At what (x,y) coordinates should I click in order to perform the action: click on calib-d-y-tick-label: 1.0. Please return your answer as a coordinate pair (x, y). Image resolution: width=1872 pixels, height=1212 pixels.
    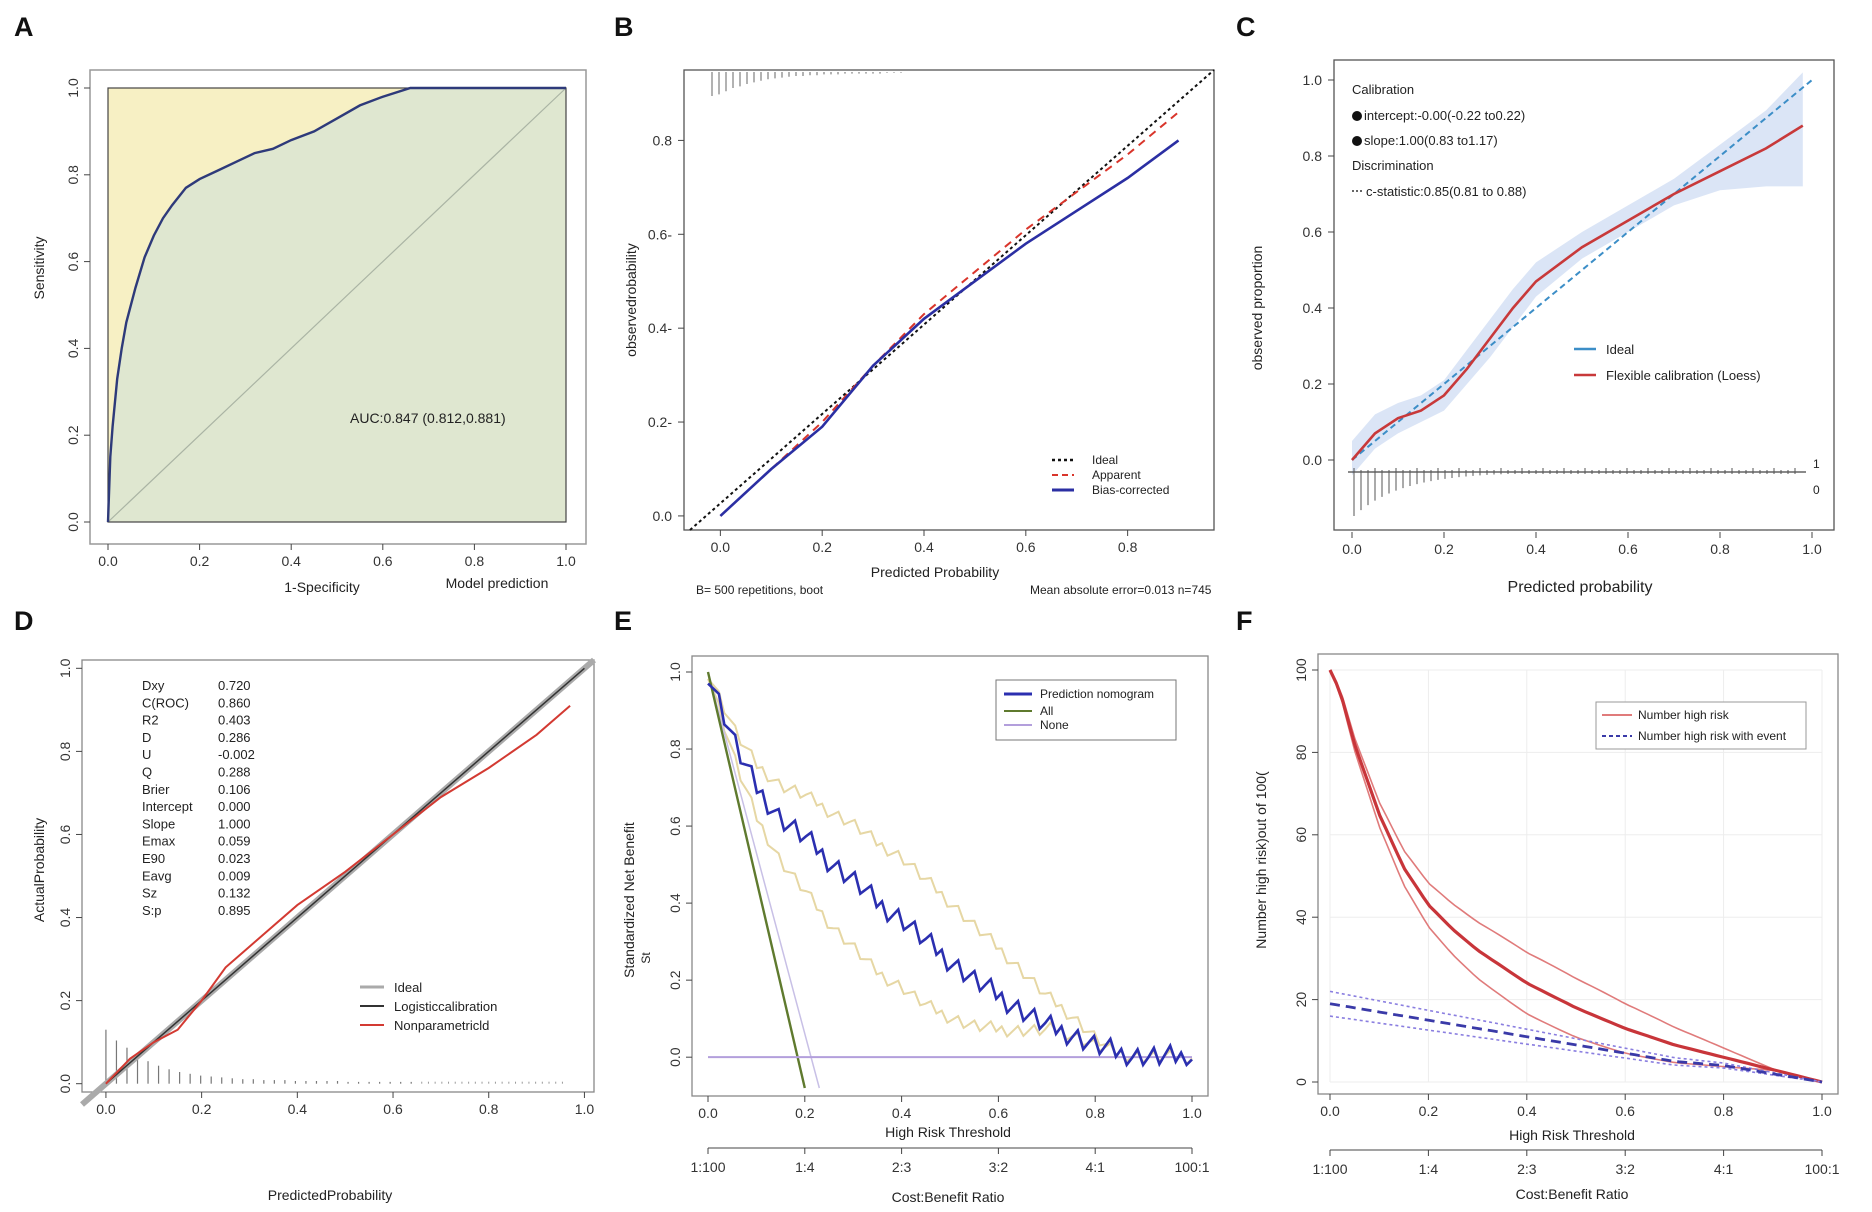
    Looking at the image, I should click on (65, 668).